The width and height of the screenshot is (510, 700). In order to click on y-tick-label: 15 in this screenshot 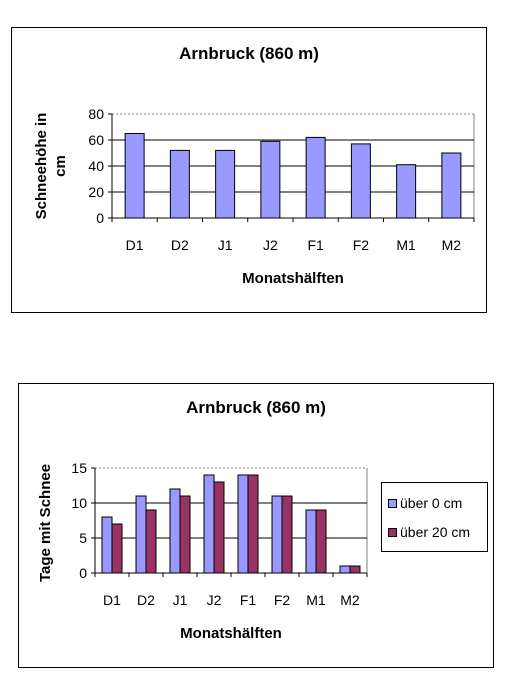, I will do `click(79, 468)`.